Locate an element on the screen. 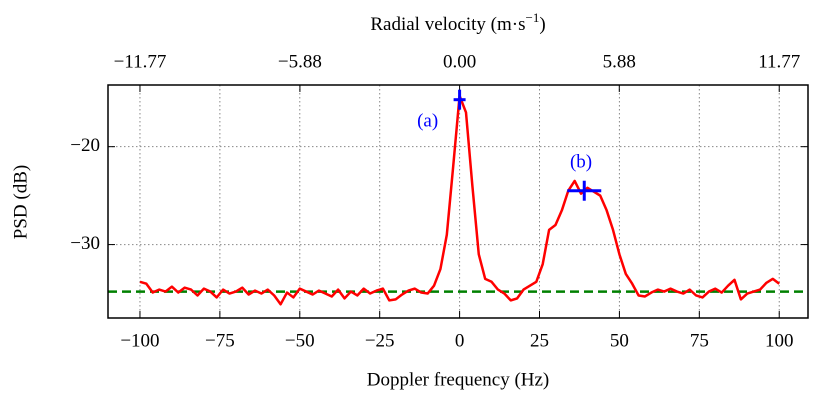 This screenshot has height=410, width=829. x2-axis-label: Radial velocity (m·s−1) is located at coordinates (457, 22).